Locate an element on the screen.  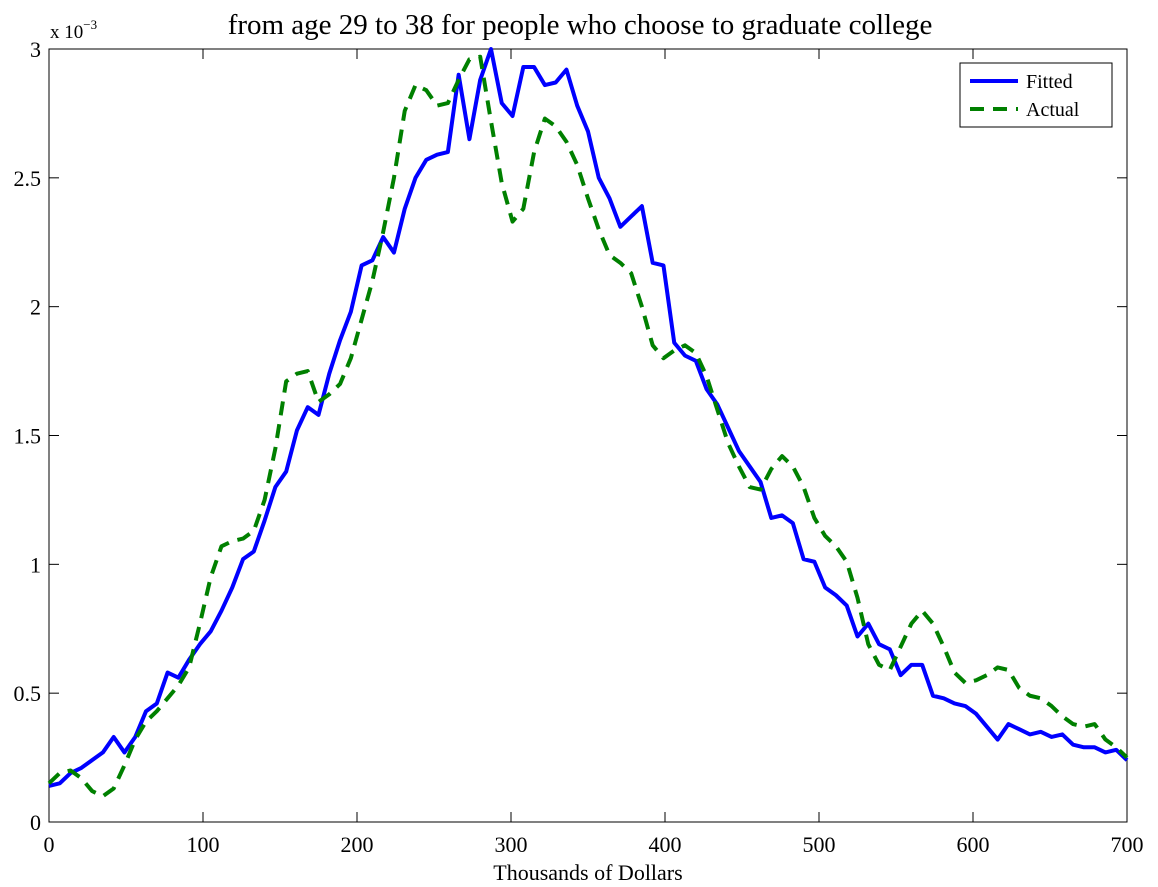
legend-box is located at coordinates (1036, 95).